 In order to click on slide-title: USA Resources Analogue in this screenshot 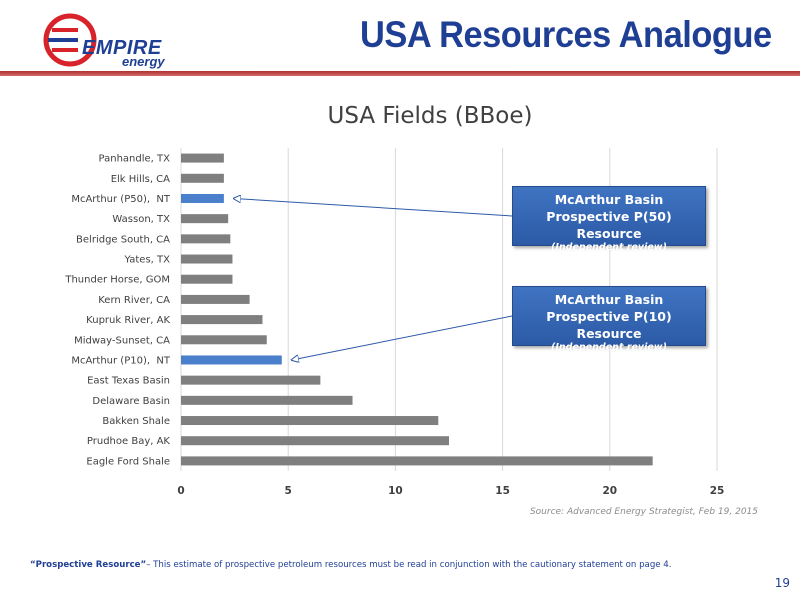, I will do `click(566, 34)`.